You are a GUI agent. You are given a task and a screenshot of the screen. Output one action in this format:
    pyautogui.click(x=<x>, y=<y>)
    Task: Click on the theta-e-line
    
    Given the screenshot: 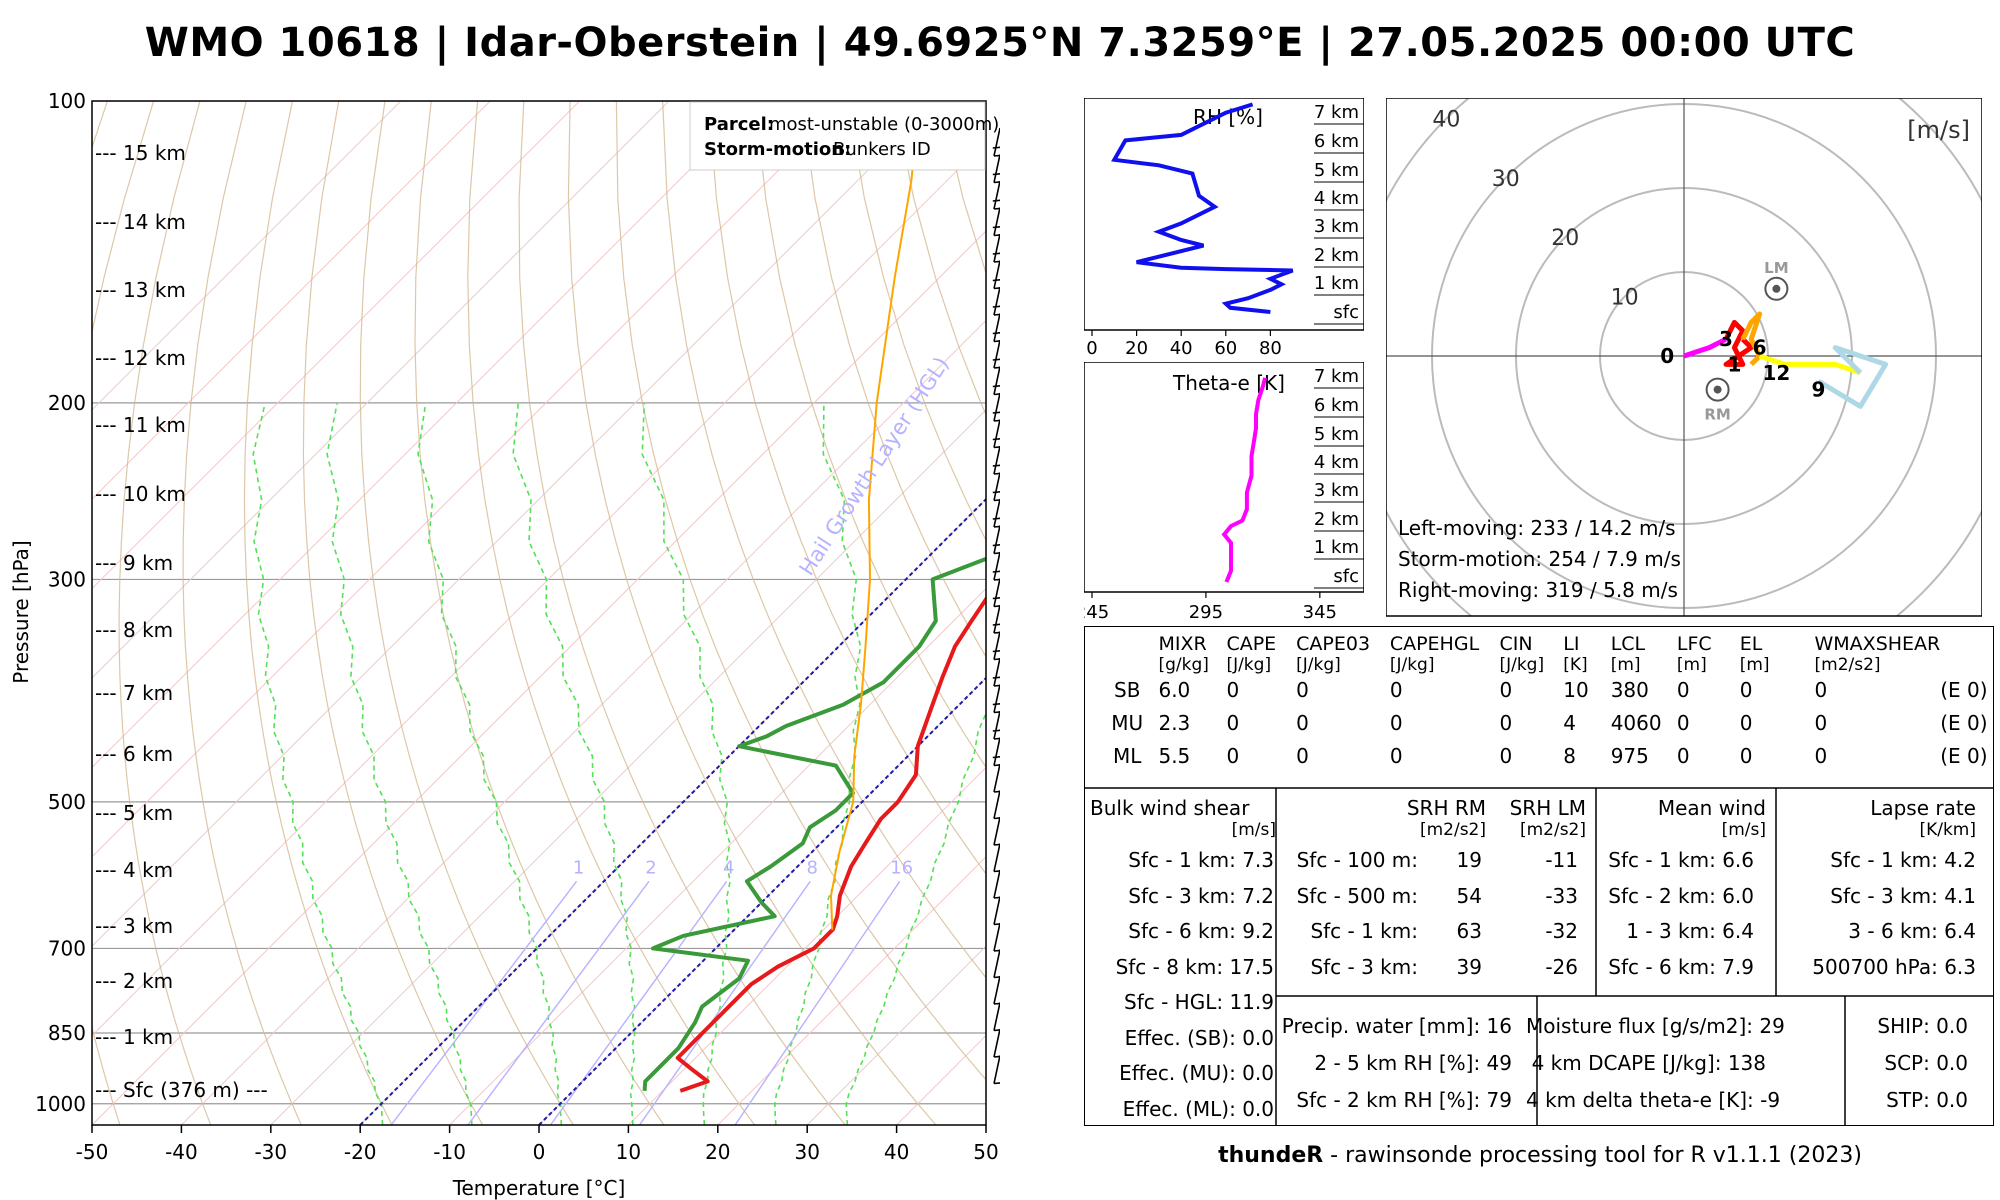 What is the action you would take?
    pyautogui.click(x=1244, y=480)
    